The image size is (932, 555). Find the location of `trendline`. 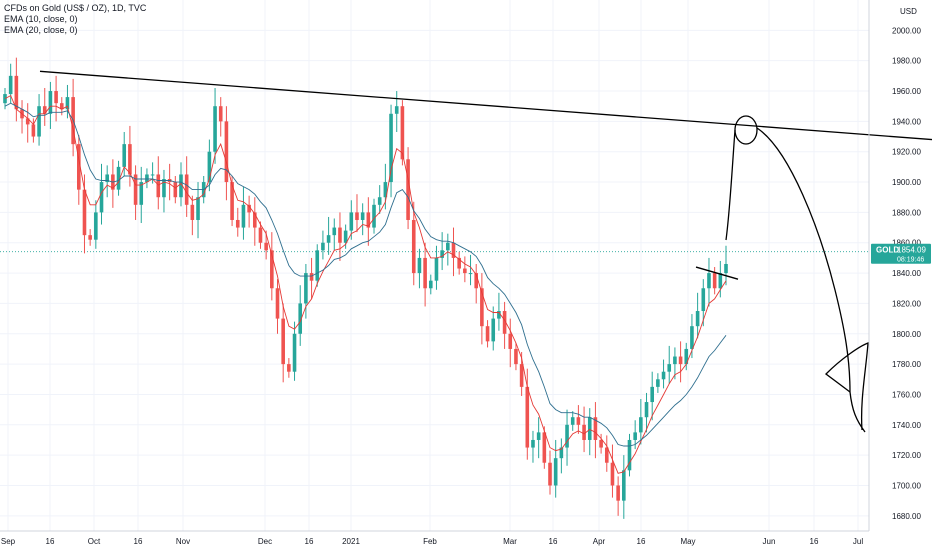

trendline is located at coordinates (485, 105).